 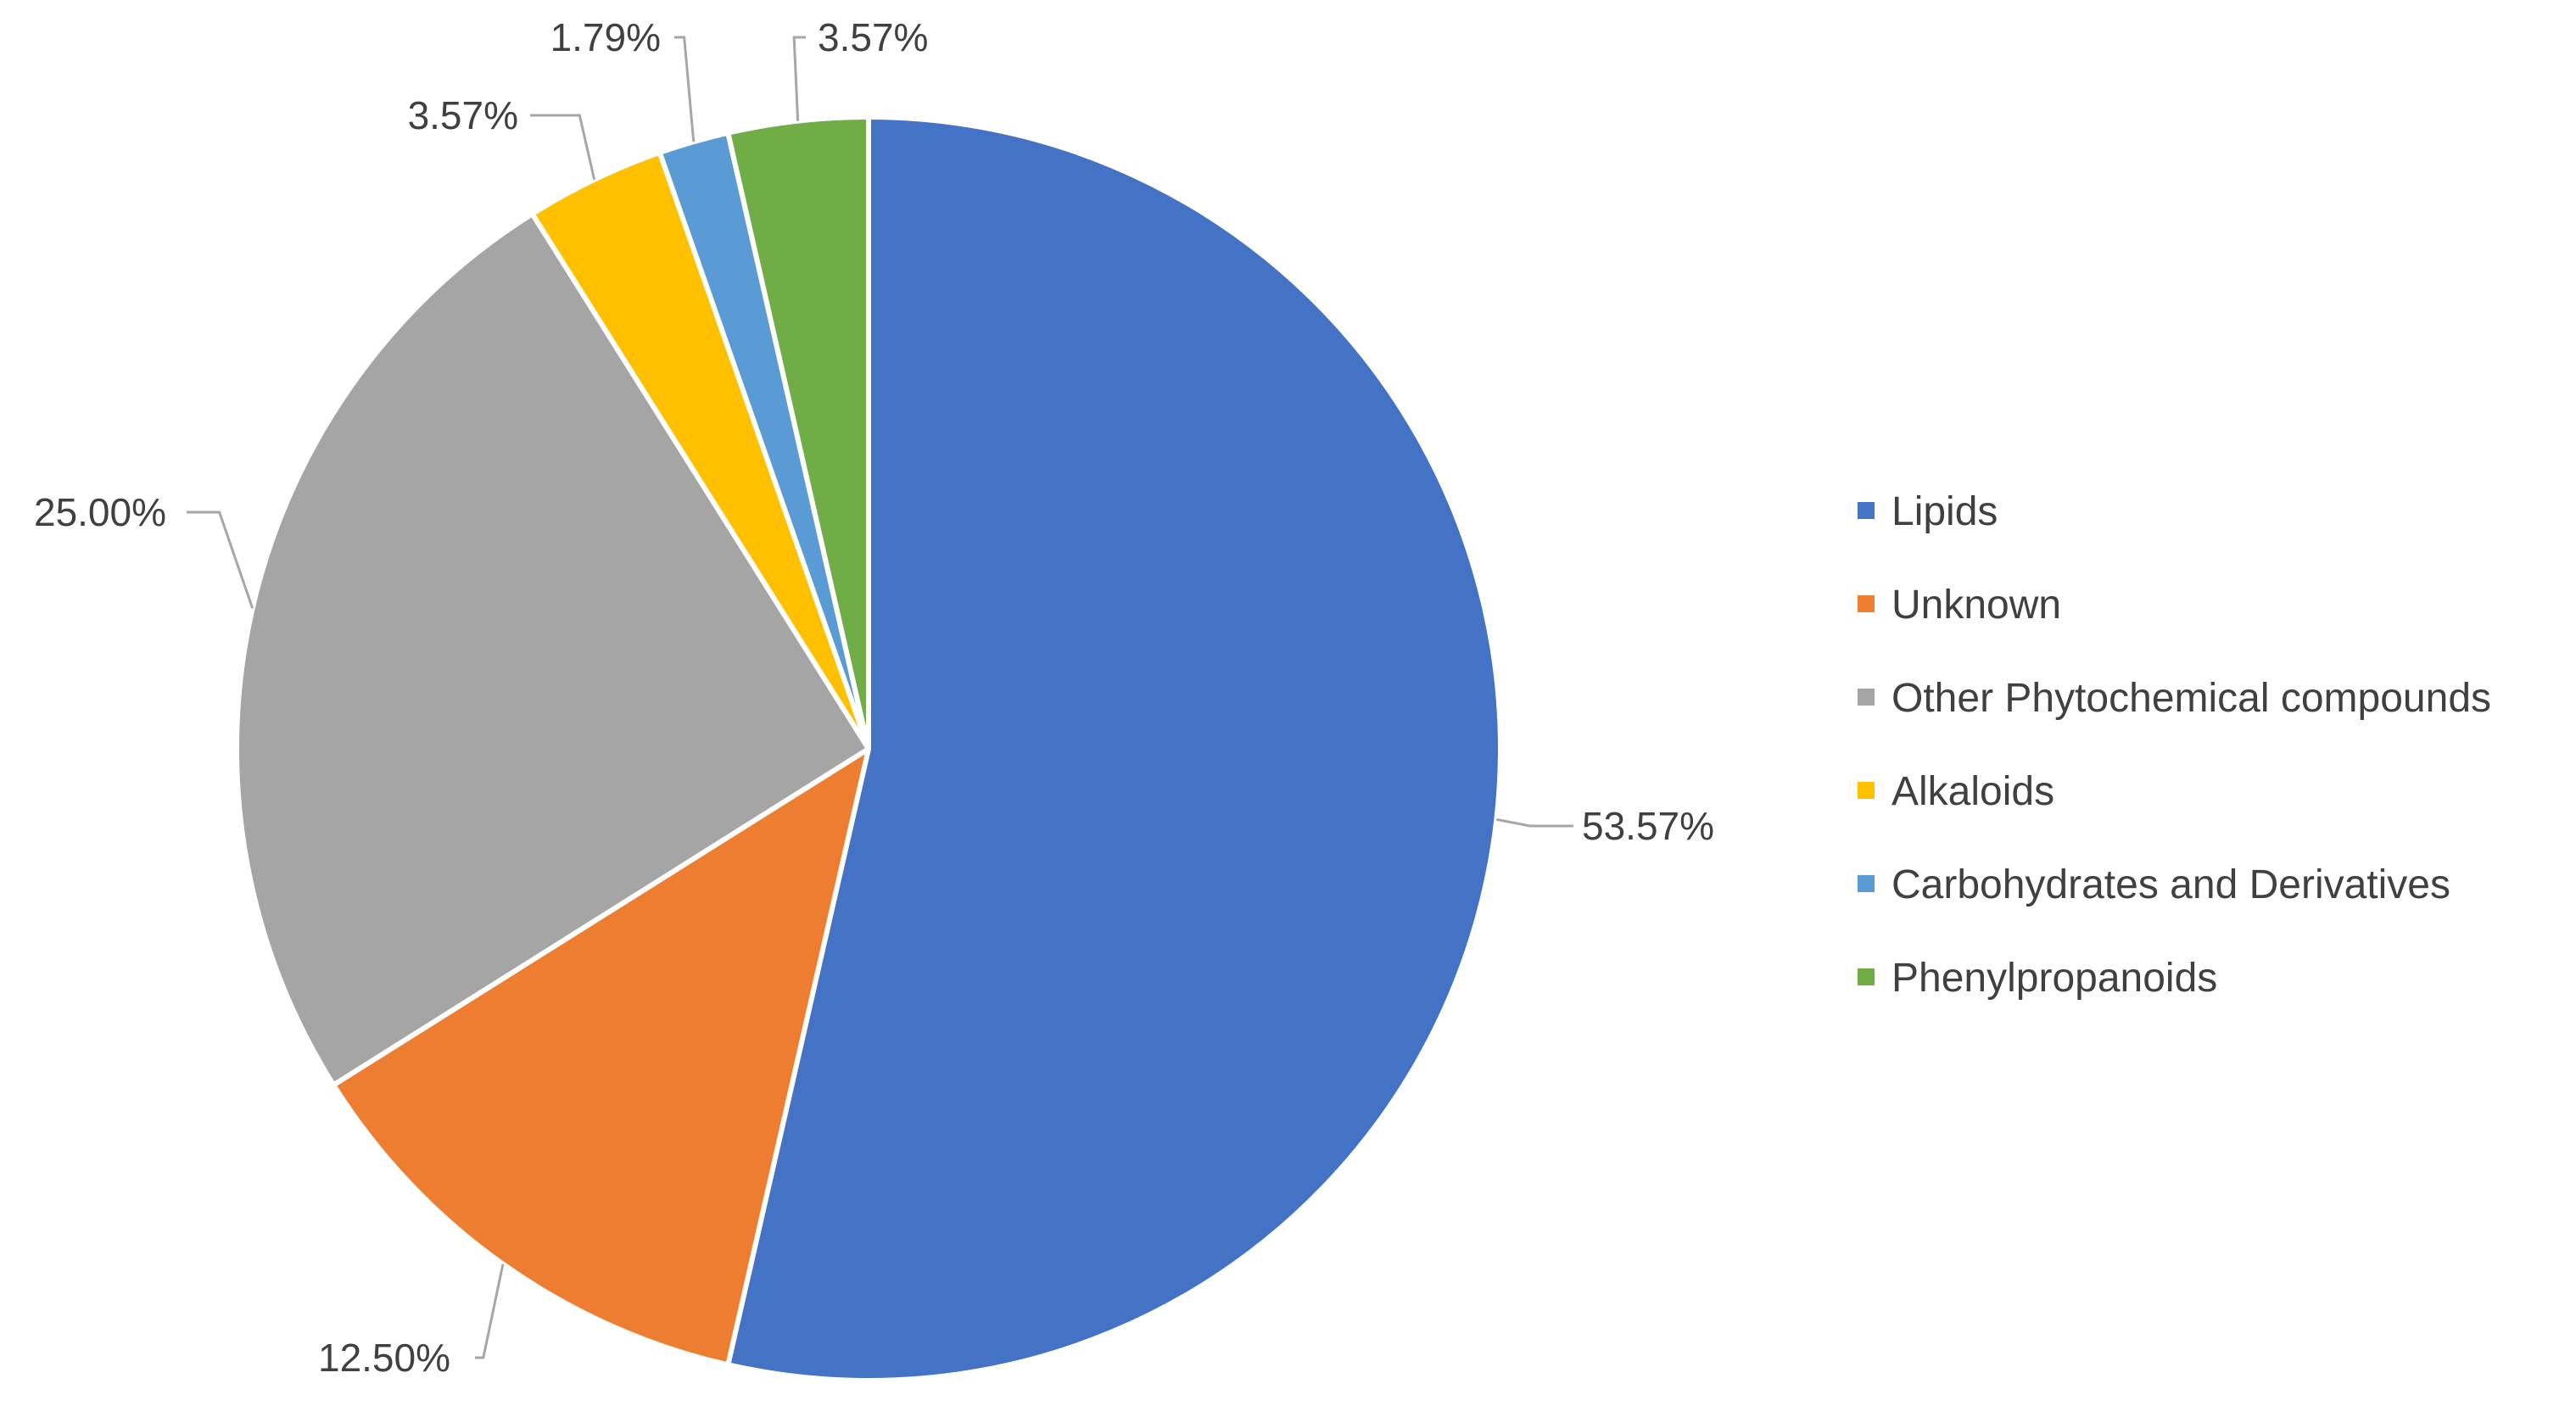 I want to click on legend-swatch-carbohydrates-and-derivatives, so click(x=1866, y=883).